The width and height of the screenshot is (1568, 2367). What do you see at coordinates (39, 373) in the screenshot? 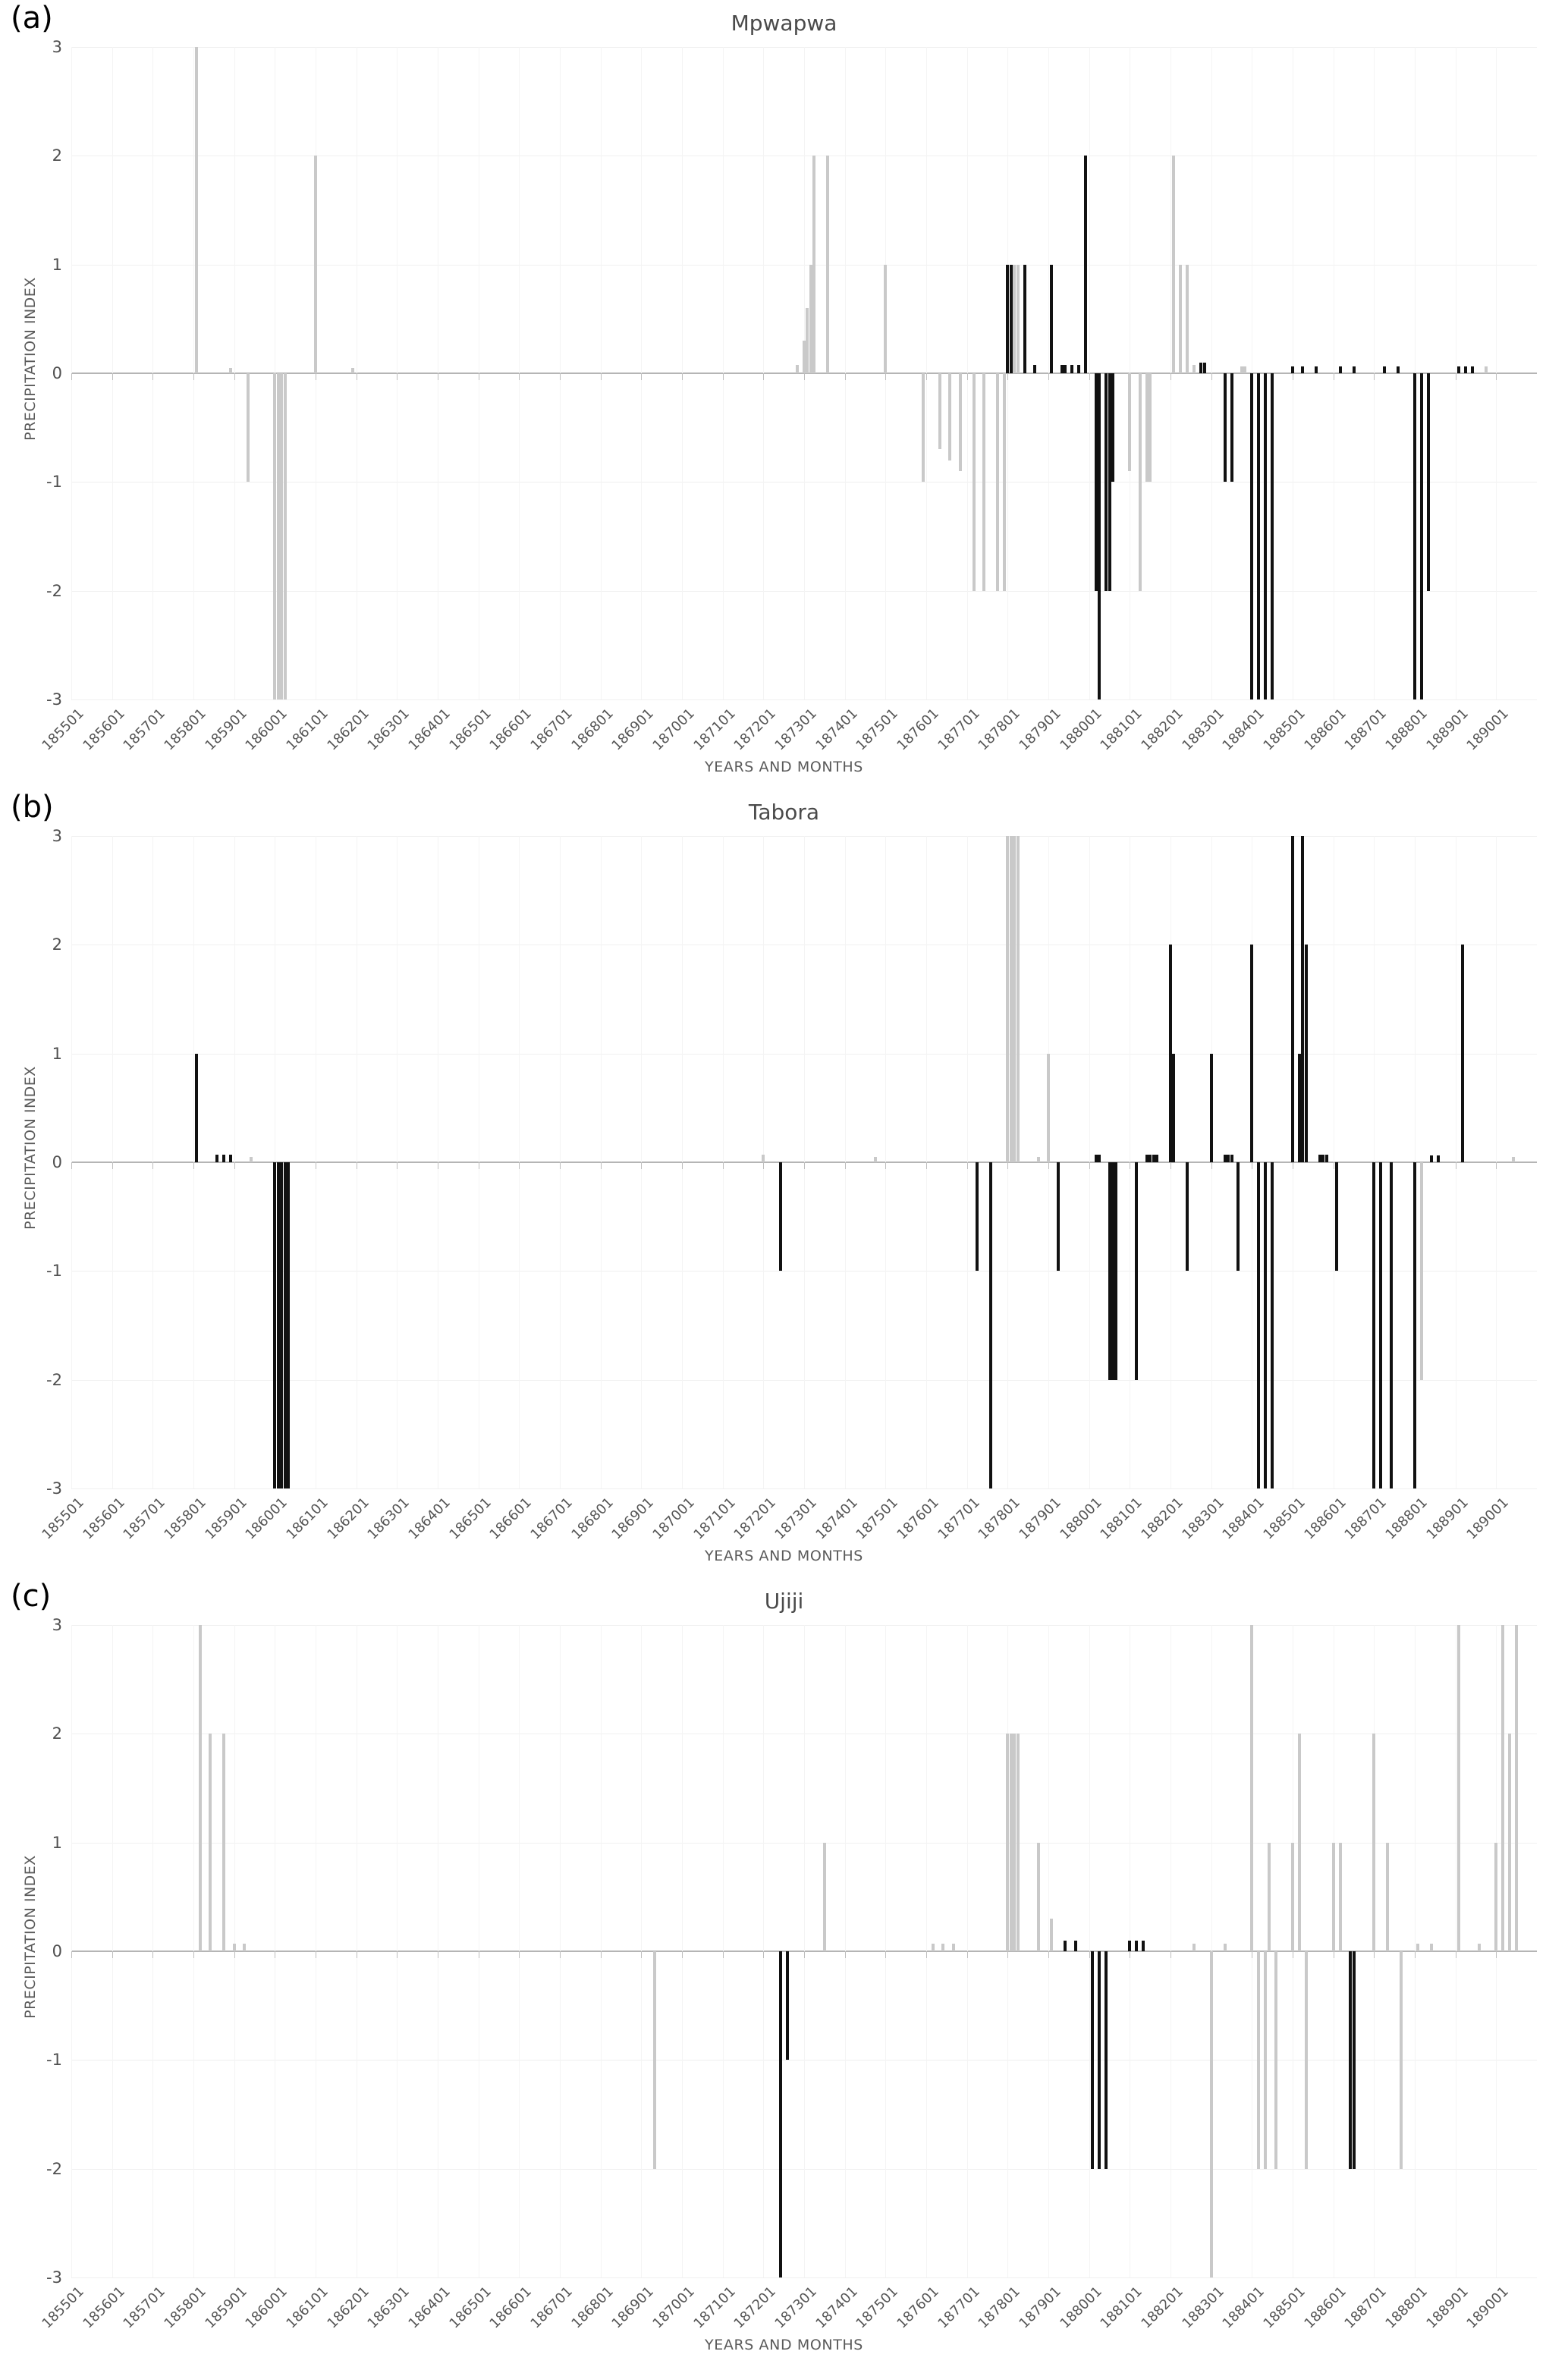
I see `panel-a-yticks: 3 2 1 0 -1 -2 -3` at bounding box center [39, 373].